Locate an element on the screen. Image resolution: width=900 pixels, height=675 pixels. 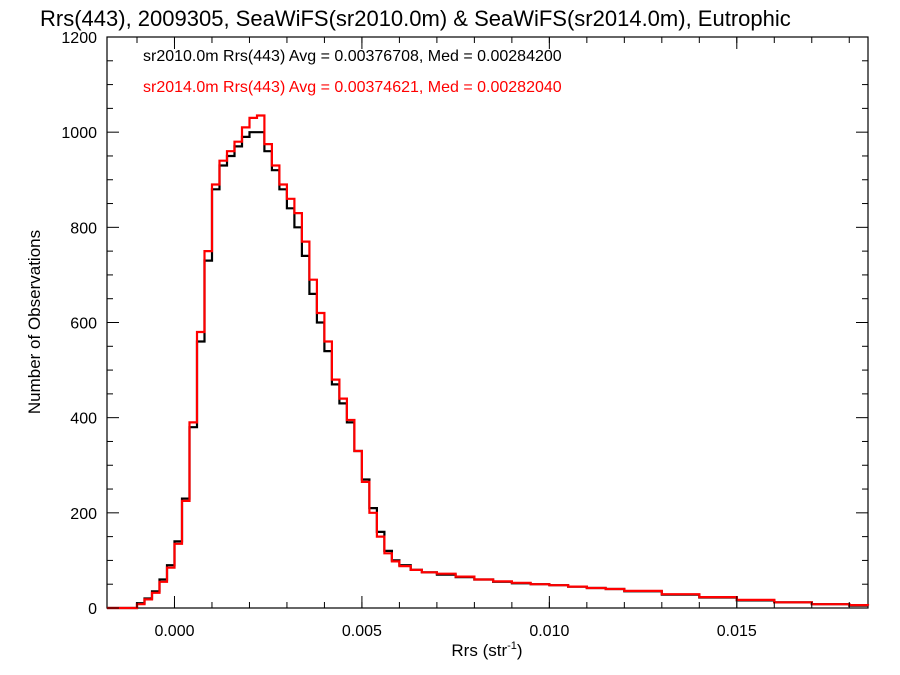
x-tick-label: 0.015 is located at coordinates (737, 631).